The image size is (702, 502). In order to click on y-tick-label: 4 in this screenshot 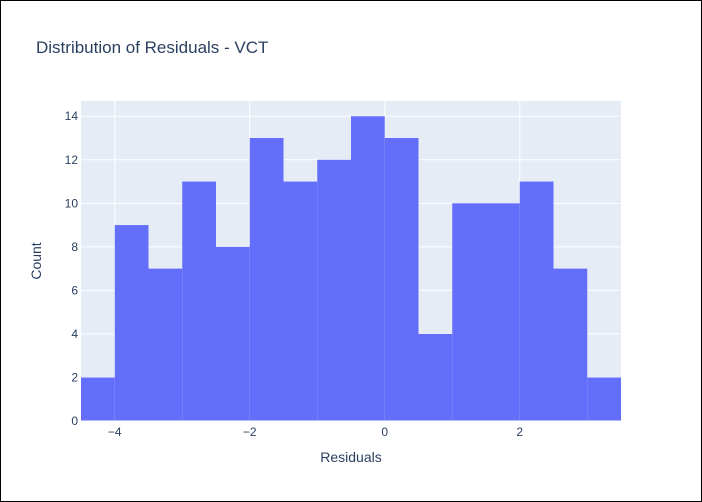, I will do `click(74, 334)`.